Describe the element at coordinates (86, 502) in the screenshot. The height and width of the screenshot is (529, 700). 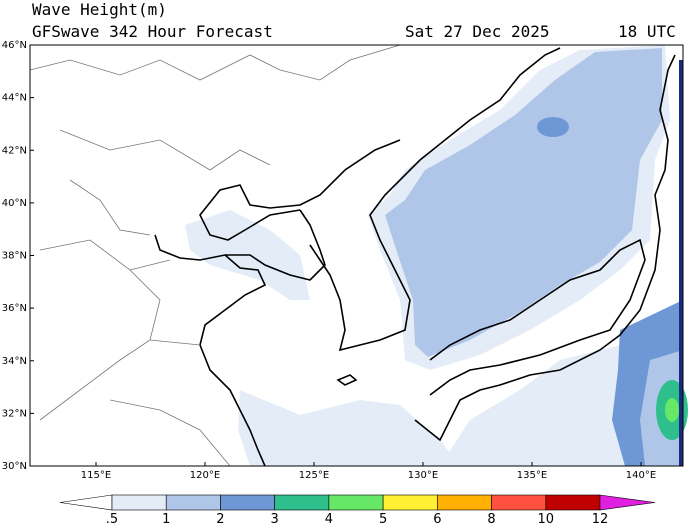
I see `colorbar-arrow-low` at that location.